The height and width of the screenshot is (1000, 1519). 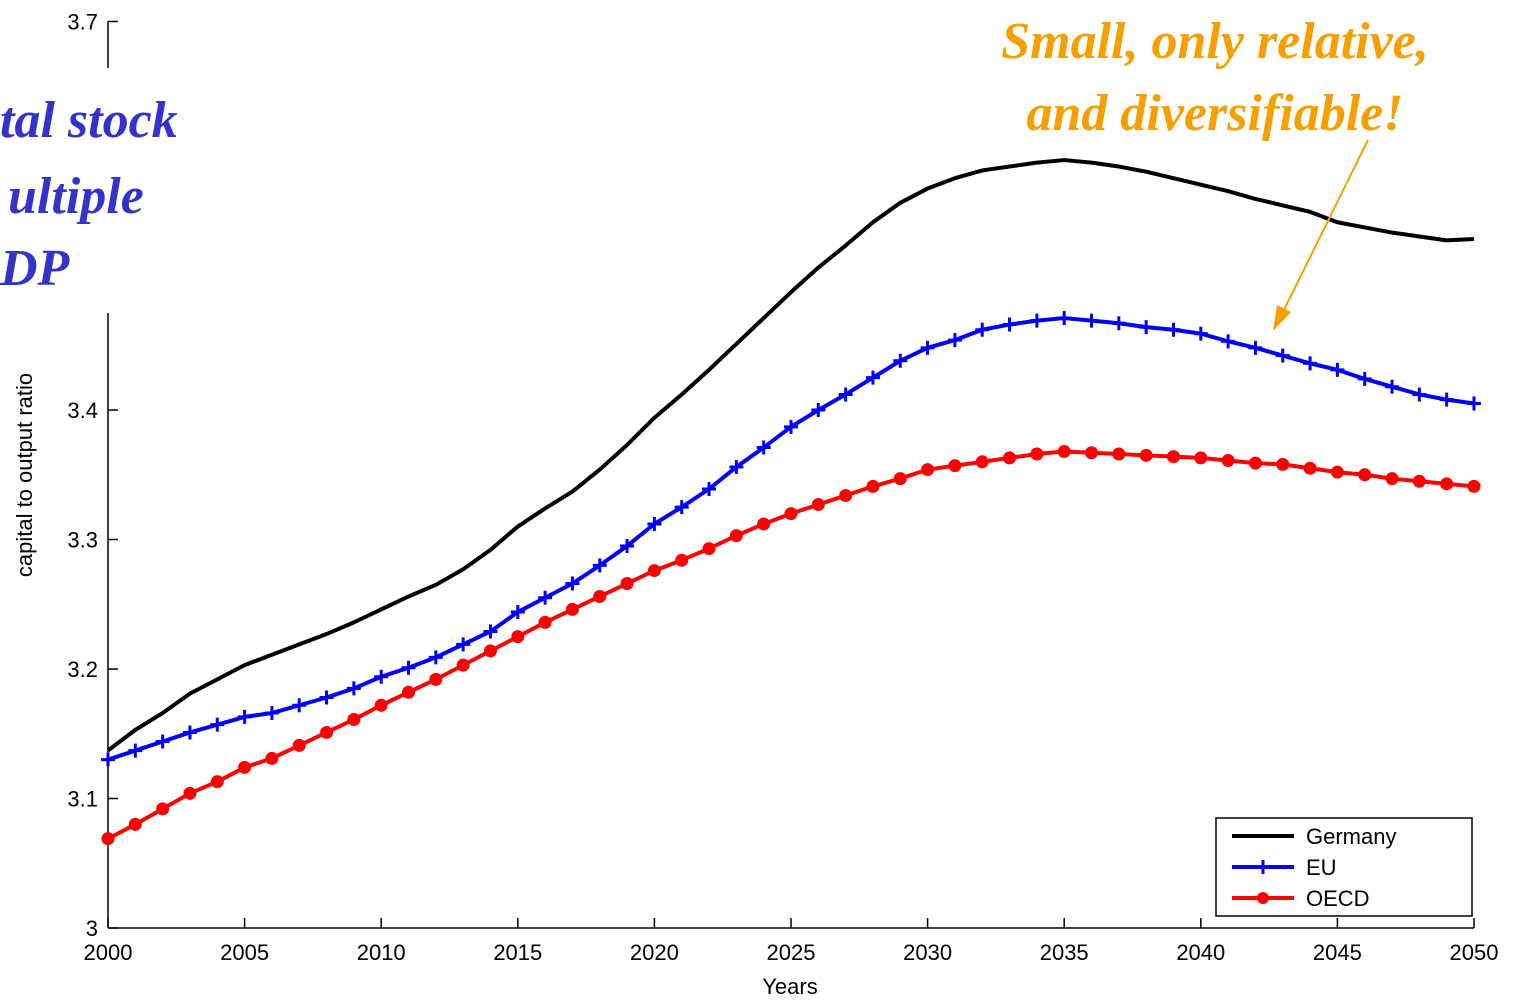 I want to click on overlay-text: DP, so click(x=35, y=268).